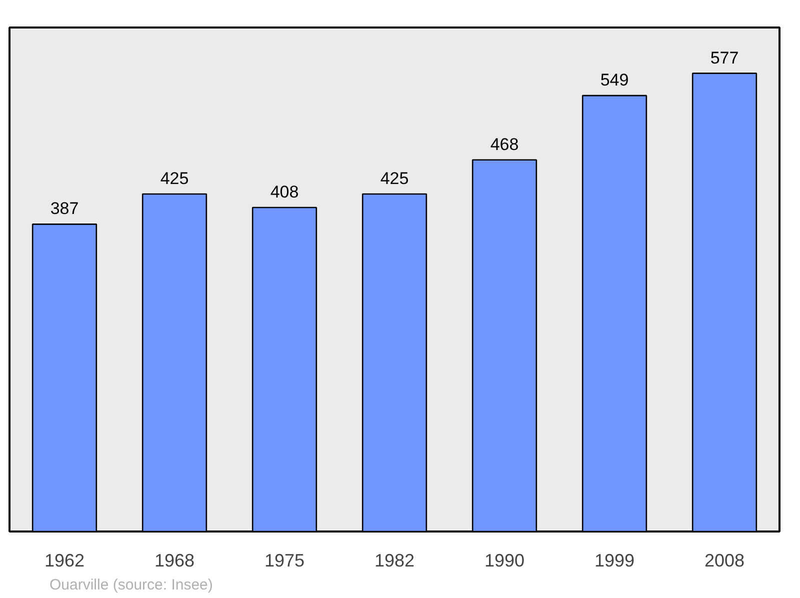 This screenshot has width=800, height=598. Describe the element at coordinates (284, 192) in the screenshot. I see `data-label: 408` at that location.